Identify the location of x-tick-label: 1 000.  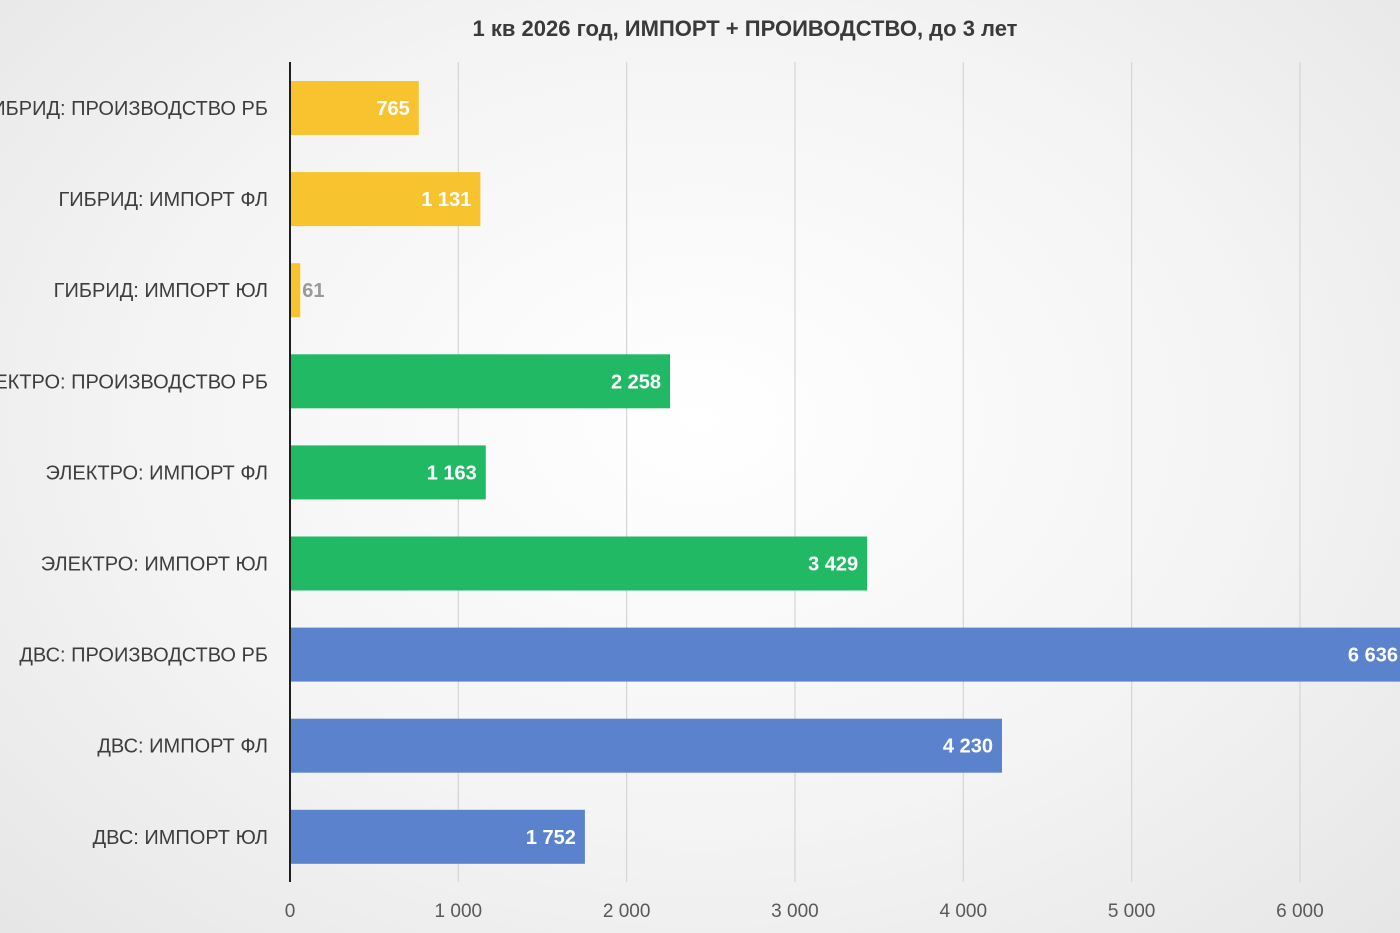
(459, 911).